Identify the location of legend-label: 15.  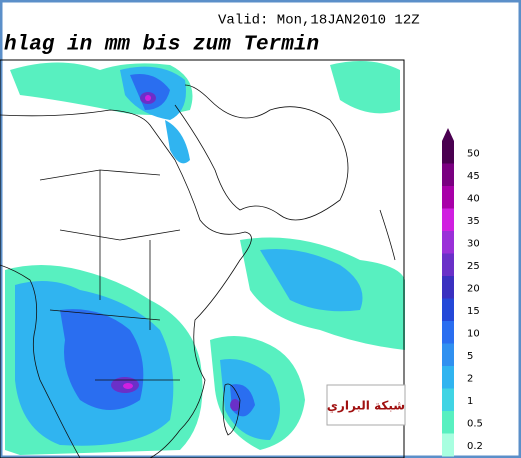
(473, 311).